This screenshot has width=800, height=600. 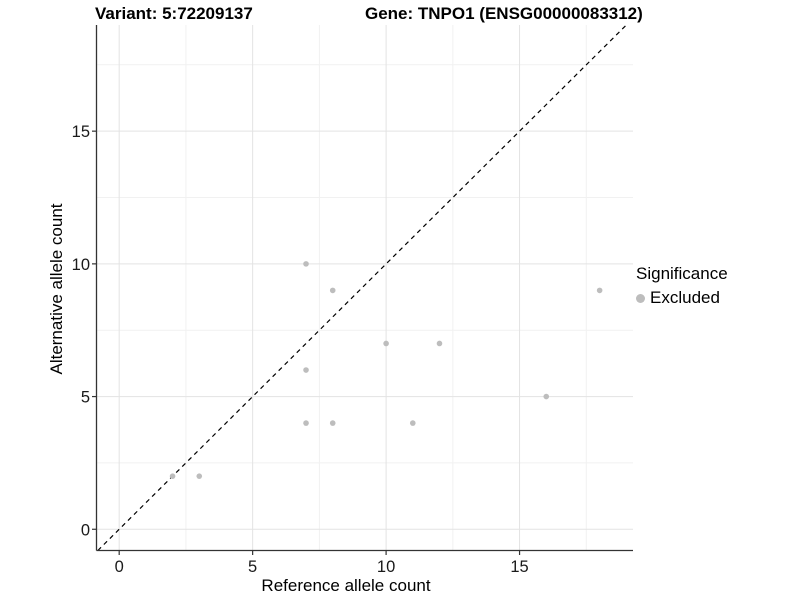 I want to click on y-tick-label: 10, so click(x=81, y=265).